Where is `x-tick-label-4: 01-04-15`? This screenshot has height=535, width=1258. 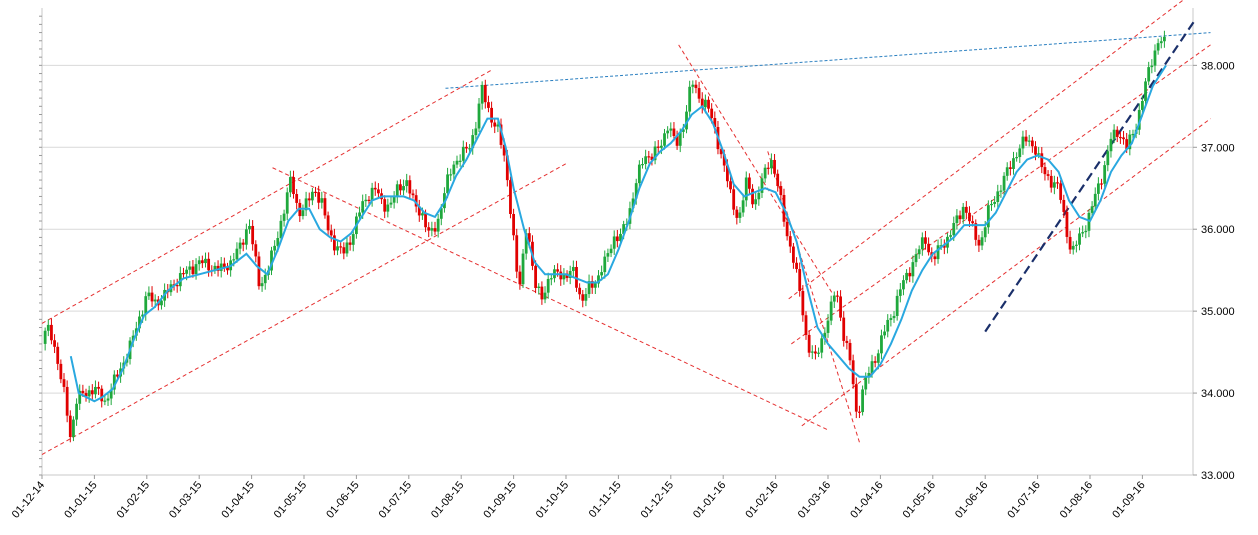
x-tick-label-4: 01-04-15 is located at coordinates (238, 499).